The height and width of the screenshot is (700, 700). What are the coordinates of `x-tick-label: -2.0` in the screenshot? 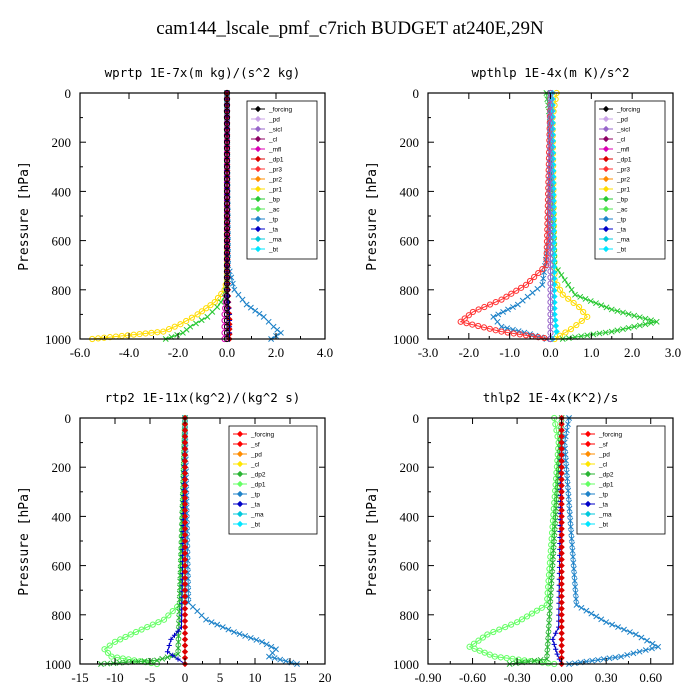 It's located at (178, 352).